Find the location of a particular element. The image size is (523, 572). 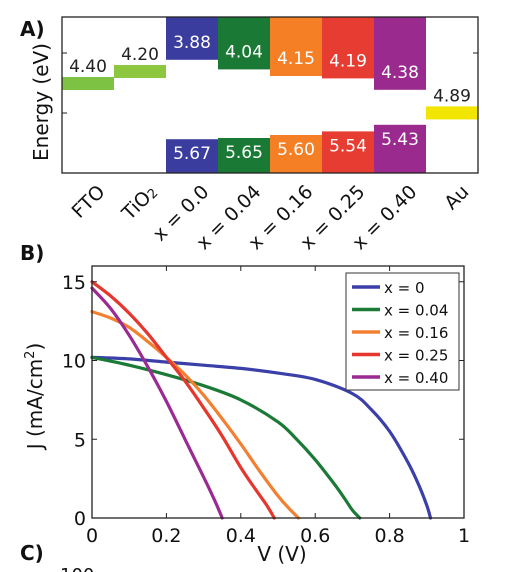

panel-b-y-axis-label-sup: 2 is located at coordinates (30, 355).